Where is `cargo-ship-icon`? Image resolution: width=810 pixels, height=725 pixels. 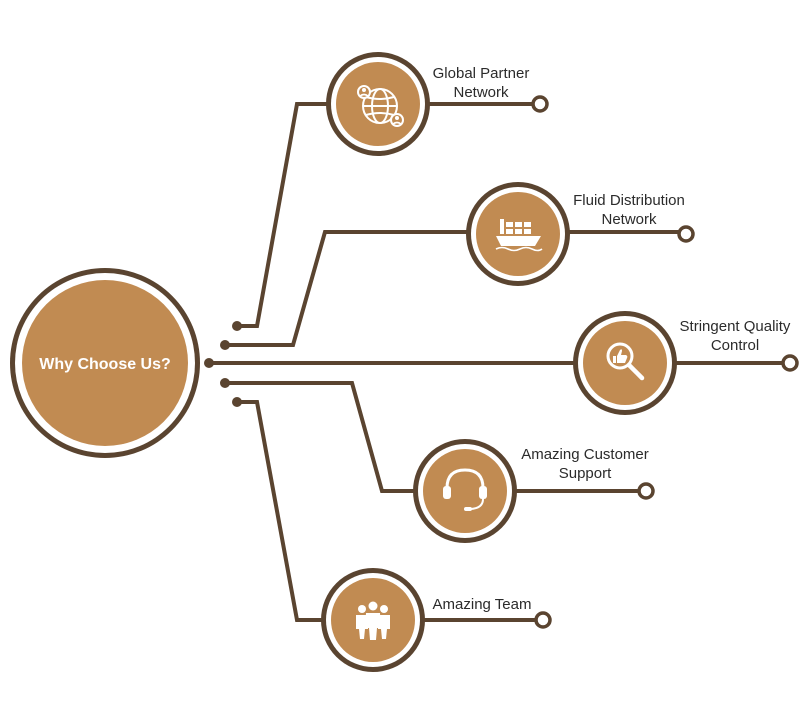 cargo-ship-icon is located at coordinates (519, 235).